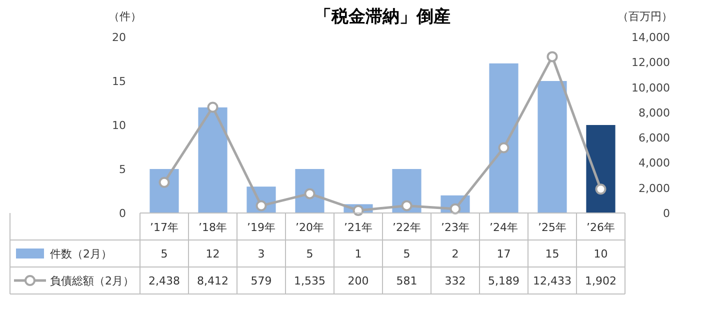  I want to click on data-label: 12, so click(213, 254).